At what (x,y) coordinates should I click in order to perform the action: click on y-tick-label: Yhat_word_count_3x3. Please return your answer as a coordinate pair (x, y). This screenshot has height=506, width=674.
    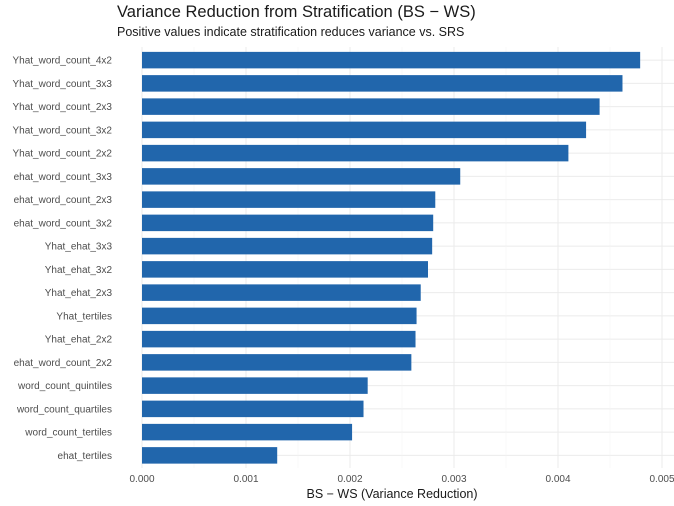
    Looking at the image, I should click on (62, 84).